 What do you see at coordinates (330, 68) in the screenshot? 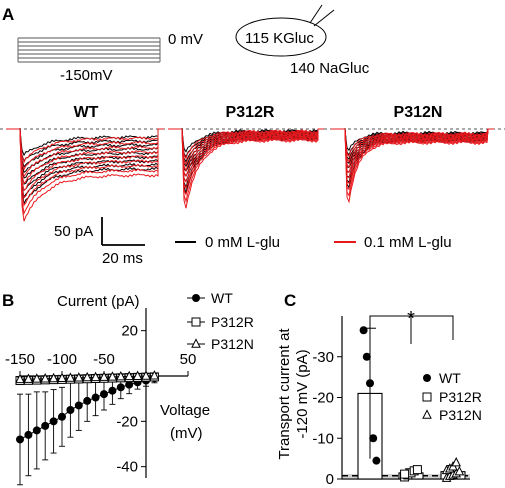
I see `bath-solution-label: 140 NaGluc` at bounding box center [330, 68].